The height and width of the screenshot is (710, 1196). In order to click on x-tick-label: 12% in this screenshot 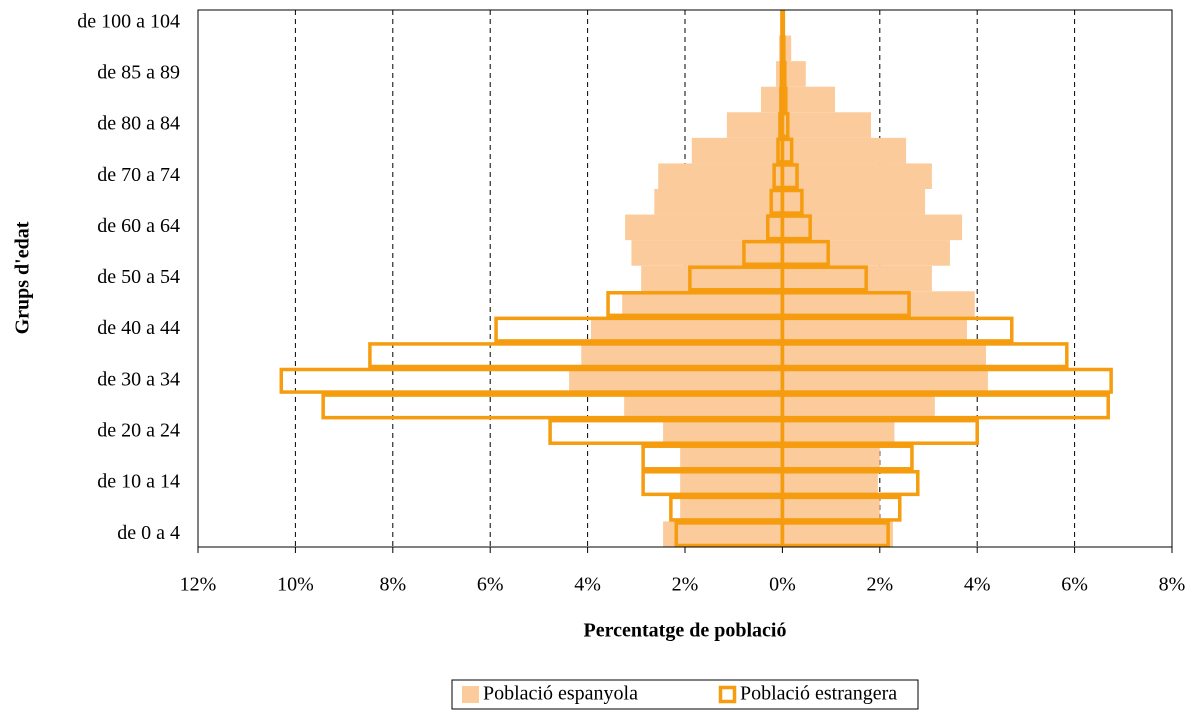, I will do `click(198, 585)`.